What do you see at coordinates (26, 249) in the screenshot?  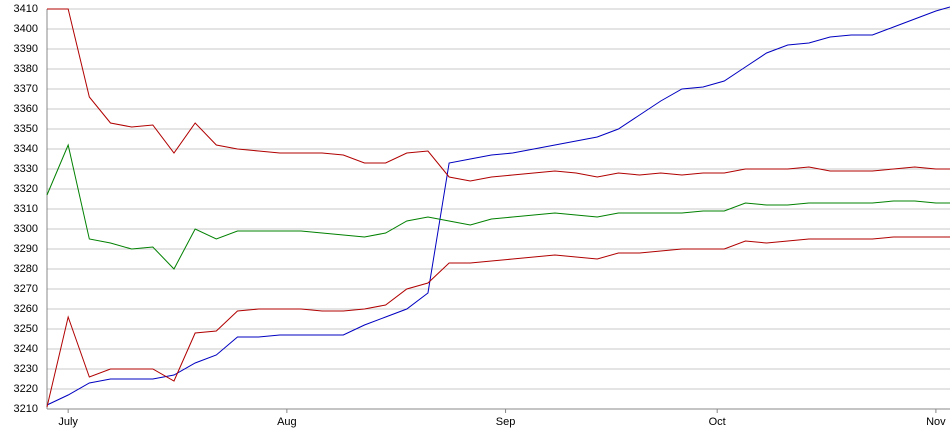 I see `y-tick-label: 3290` at bounding box center [26, 249].